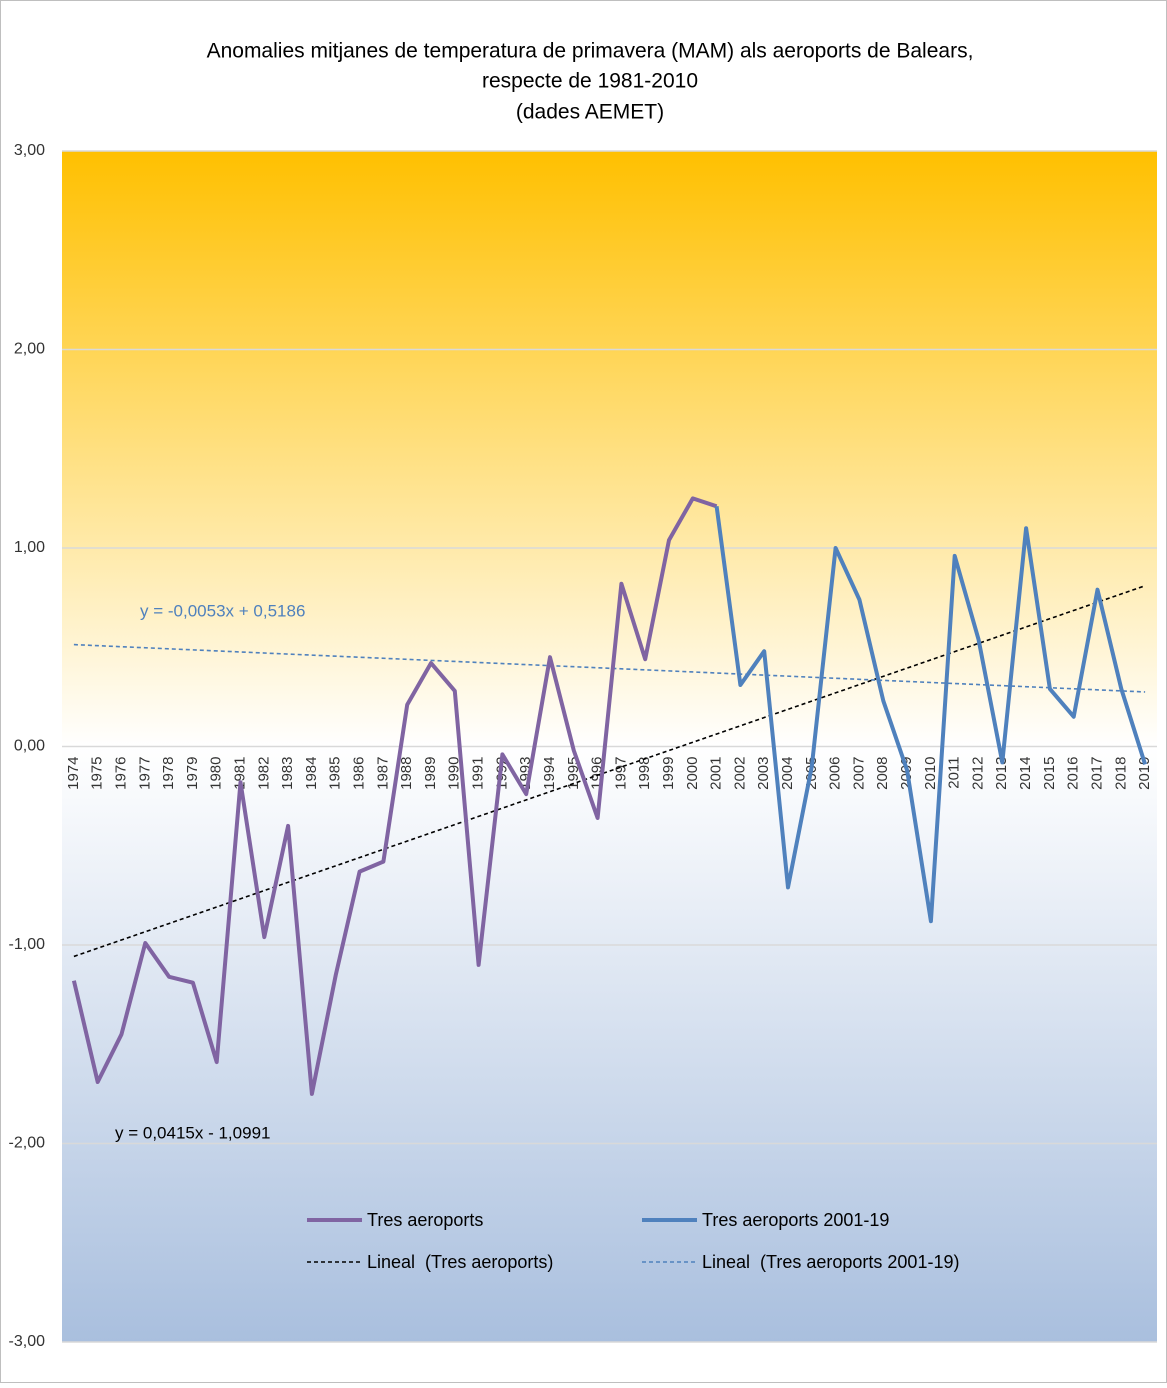 The width and height of the screenshot is (1167, 1388). What do you see at coordinates (335, 773) in the screenshot?
I see `x-tick-label: 1985` at bounding box center [335, 773].